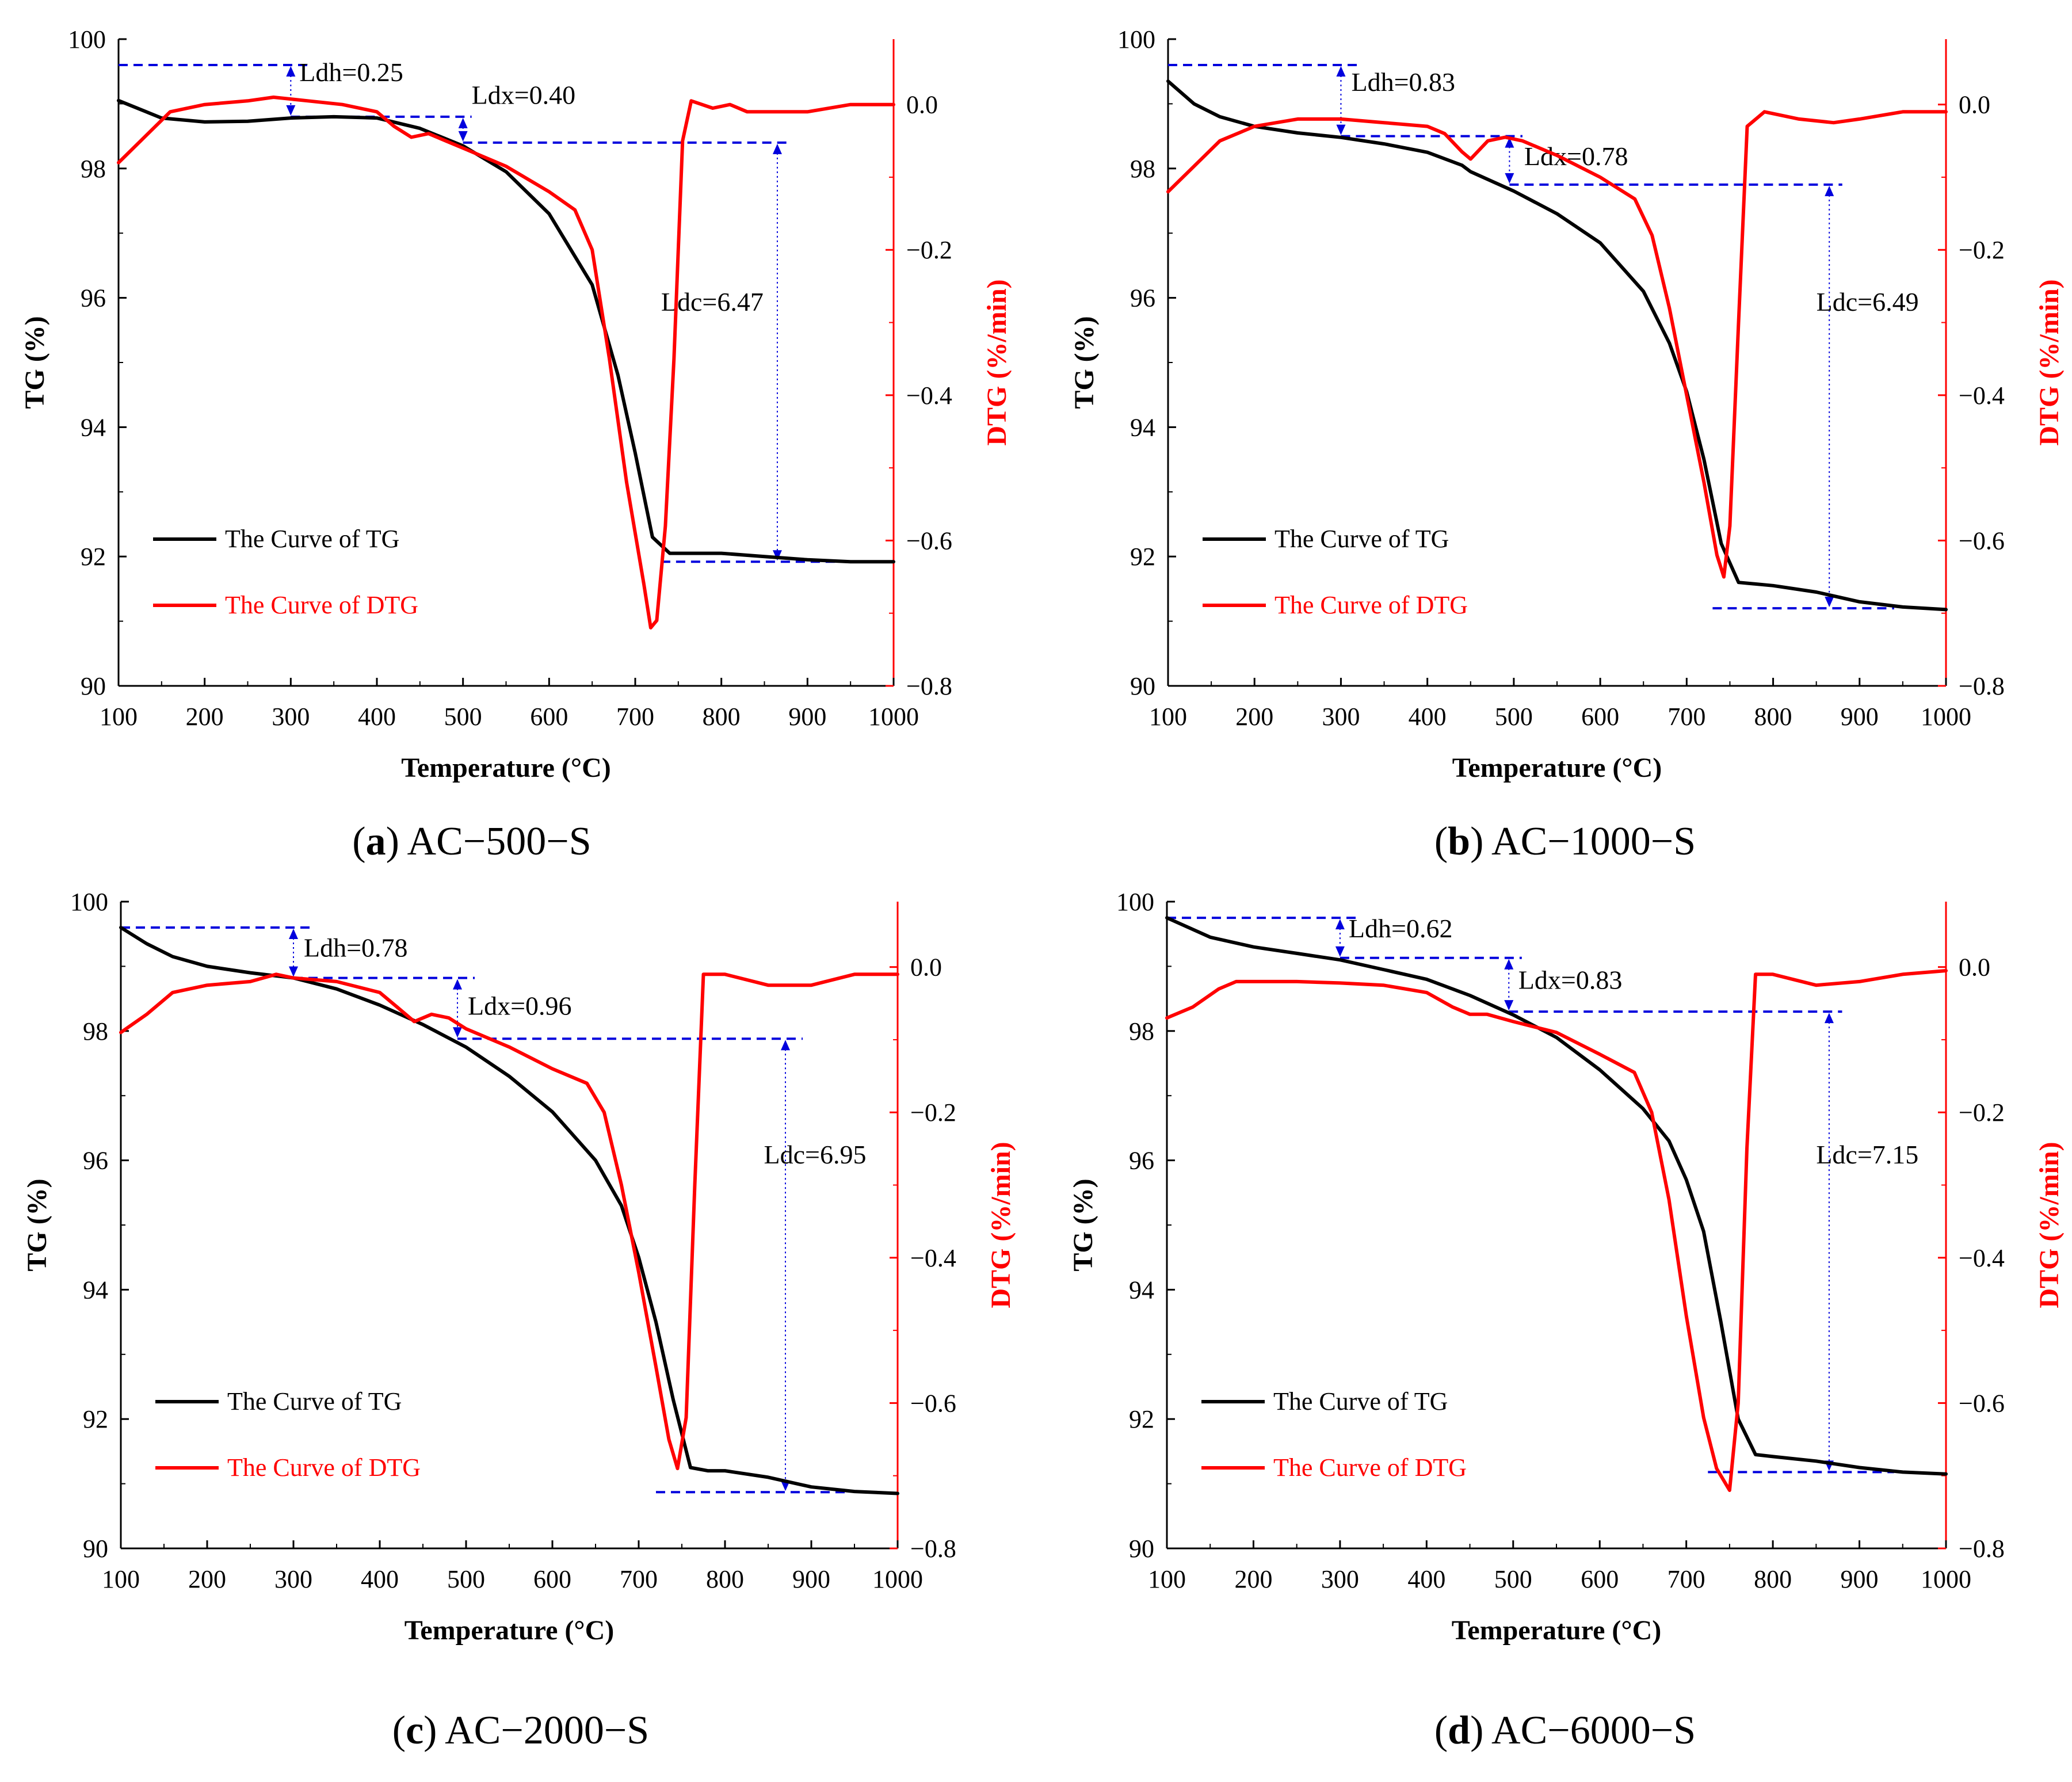 The image size is (2072, 1782). I want to click on mass-loss-annotations: Ldh=0.78 Ldx=0.96 Ldc=6.95, so click(494, 1210).